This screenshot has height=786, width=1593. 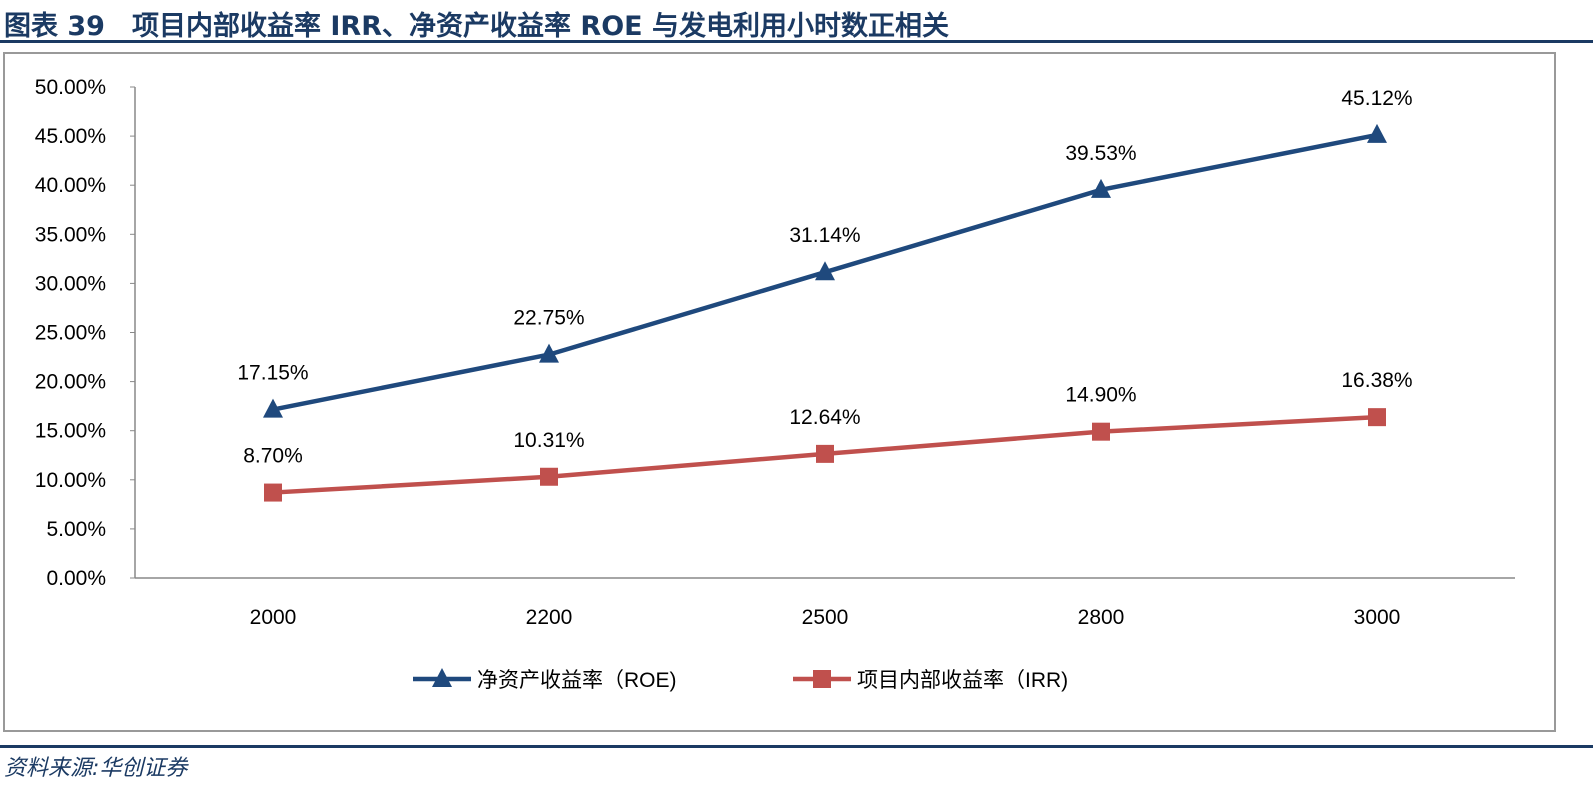 What do you see at coordinates (796, 41) in the screenshot?
I see `title-divider` at bounding box center [796, 41].